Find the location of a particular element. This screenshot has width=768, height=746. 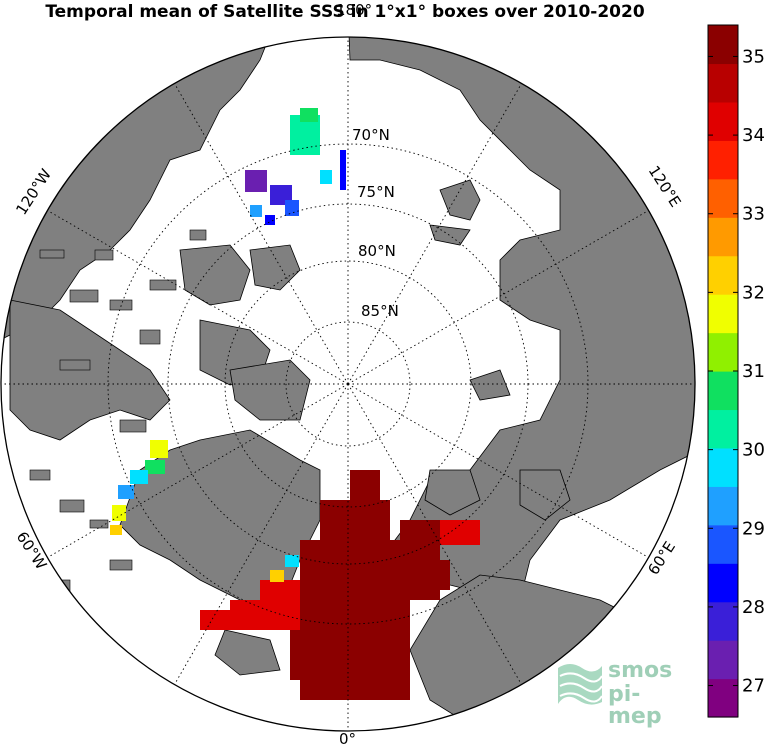

colorbar-tick-label: 31 is located at coordinates (753, 371).